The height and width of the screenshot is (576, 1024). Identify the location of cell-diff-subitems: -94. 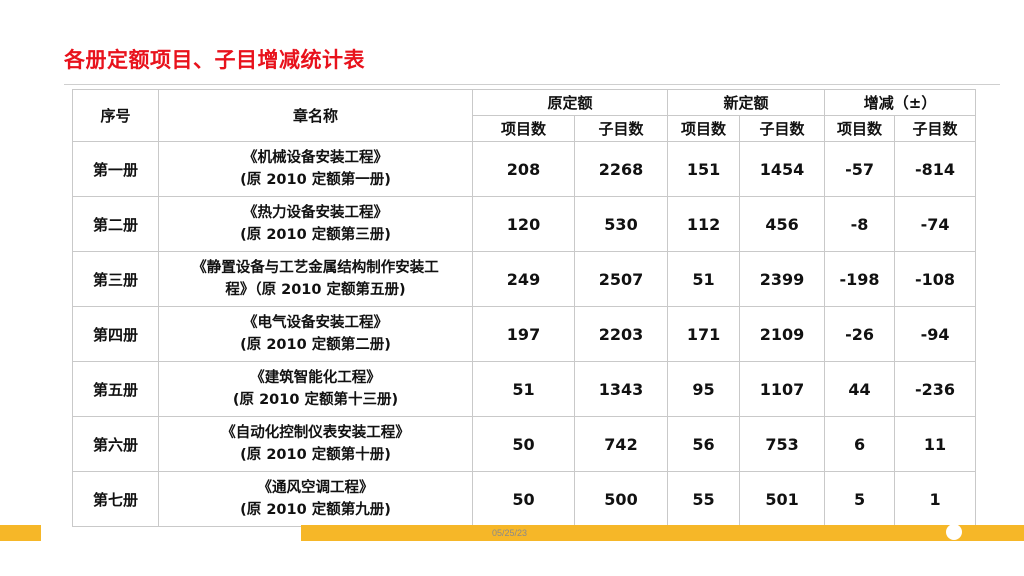
(935, 334).